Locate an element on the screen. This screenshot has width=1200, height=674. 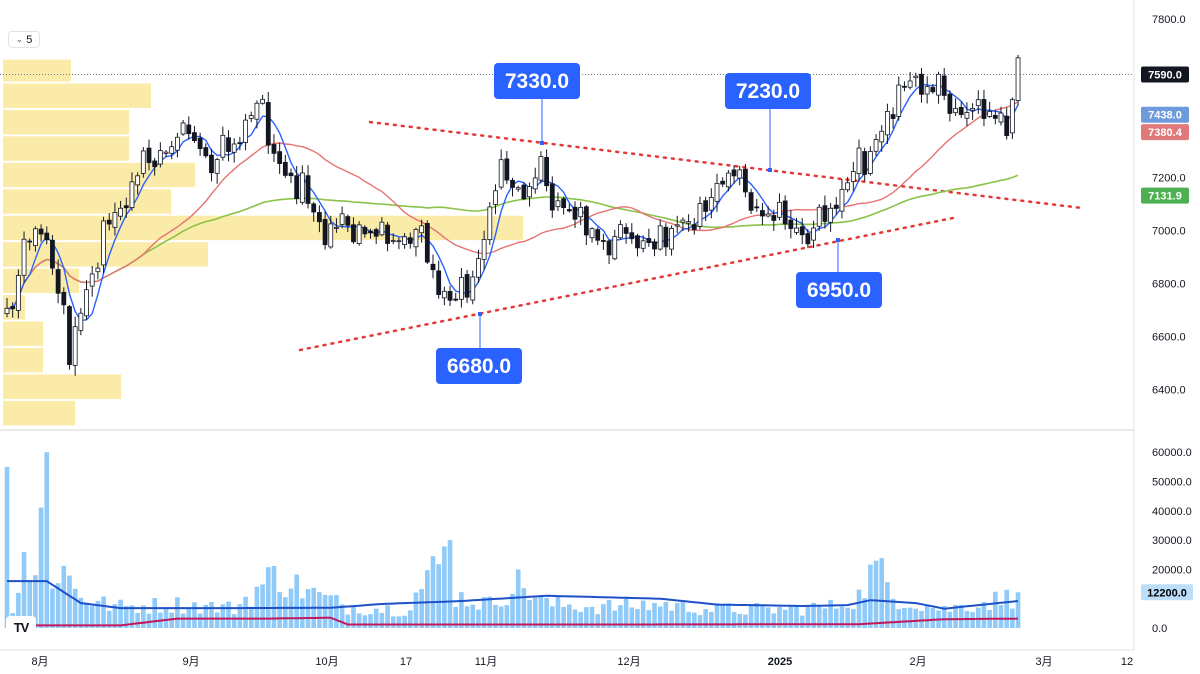
annotation-box is located at coordinates (839, 290).